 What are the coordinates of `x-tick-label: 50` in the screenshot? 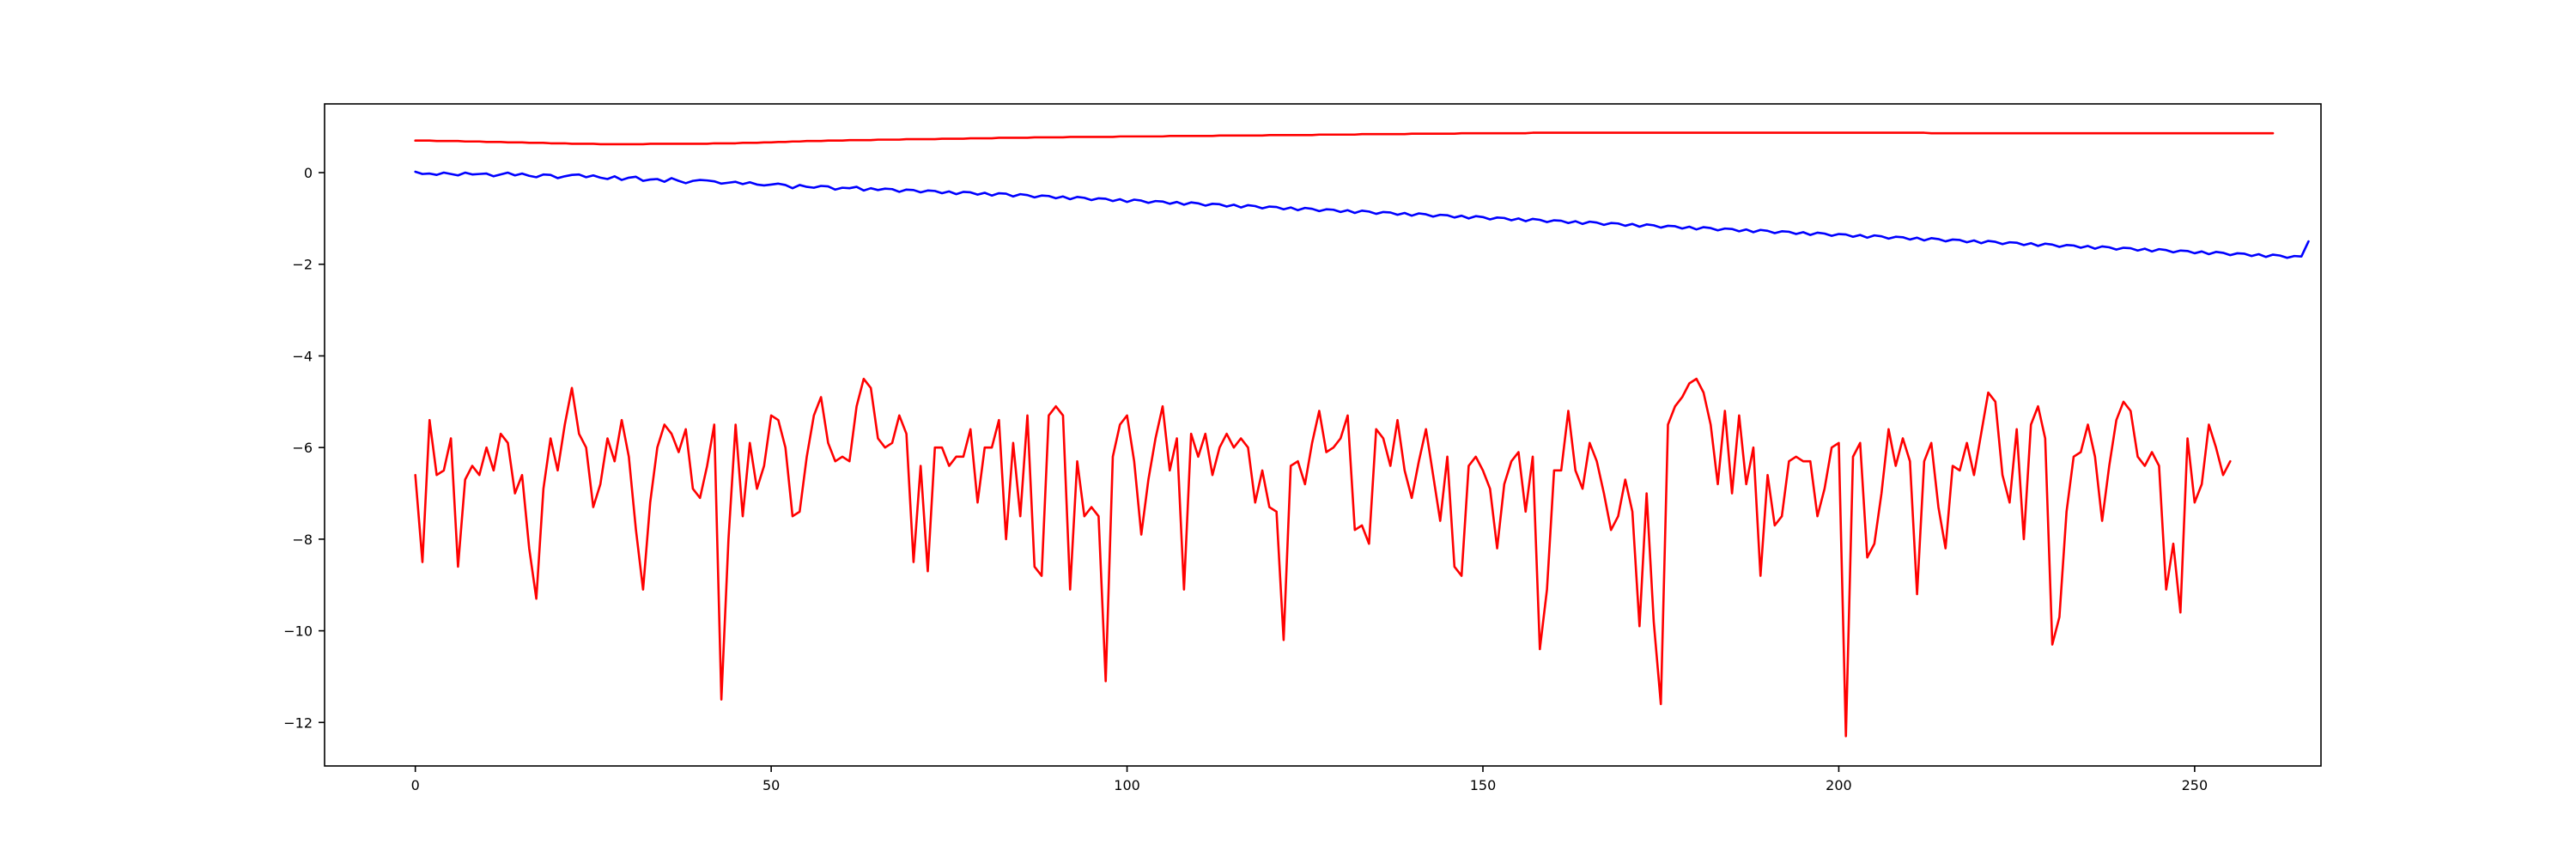 It's located at (771, 785).